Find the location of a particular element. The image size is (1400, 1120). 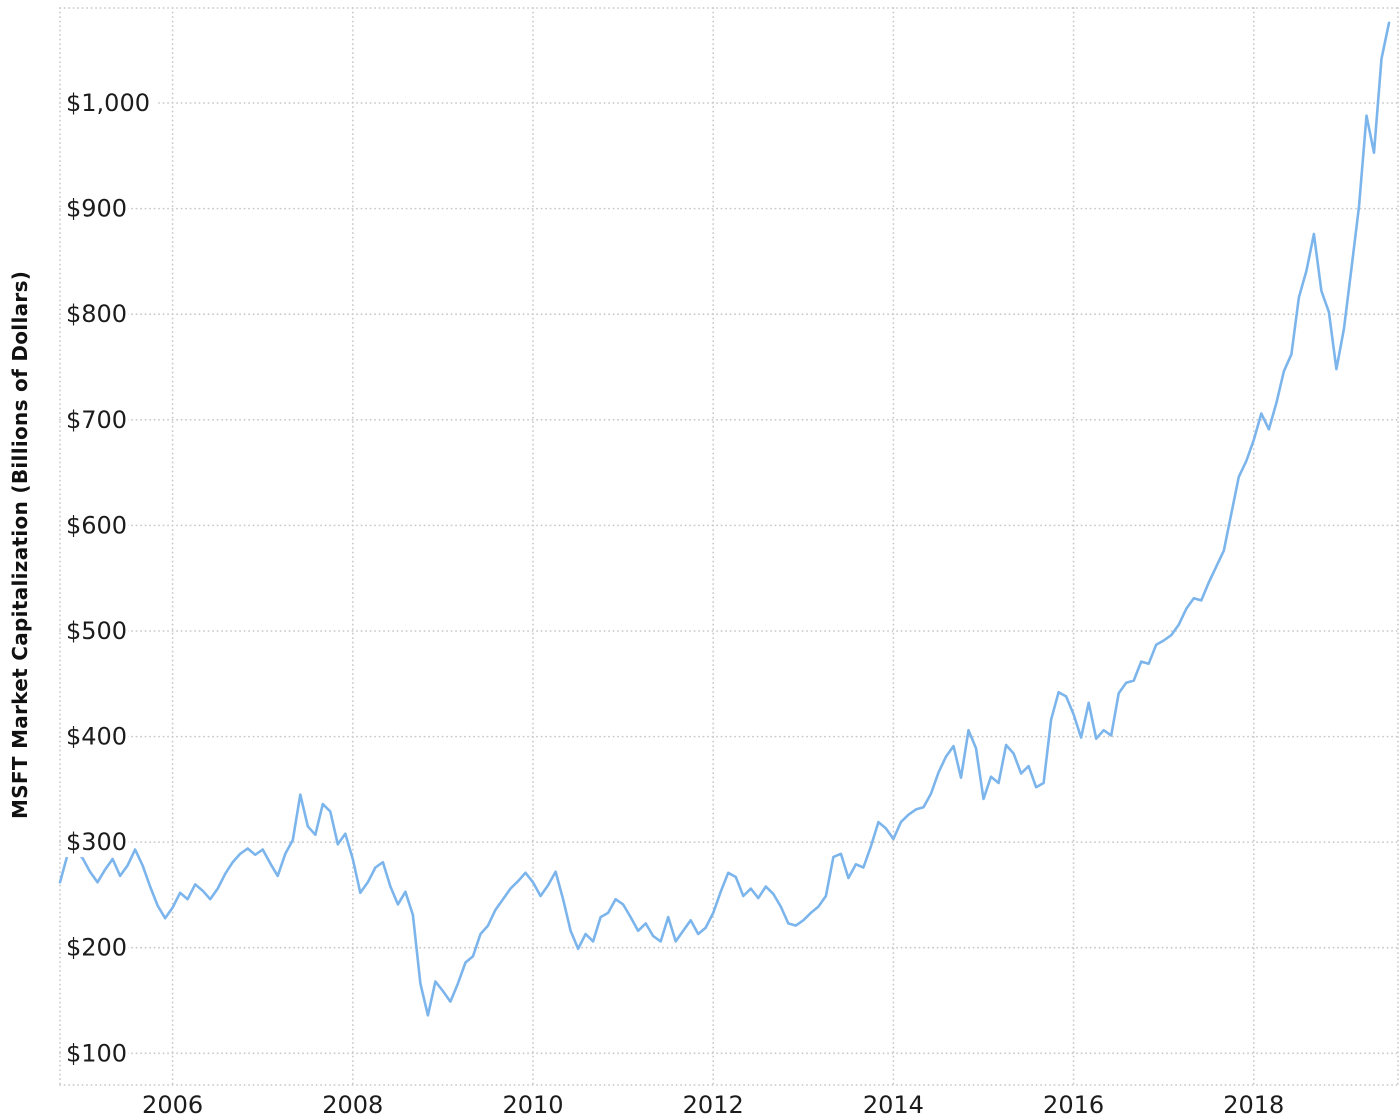

y-tick-label: $600 is located at coordinates (96, 525).